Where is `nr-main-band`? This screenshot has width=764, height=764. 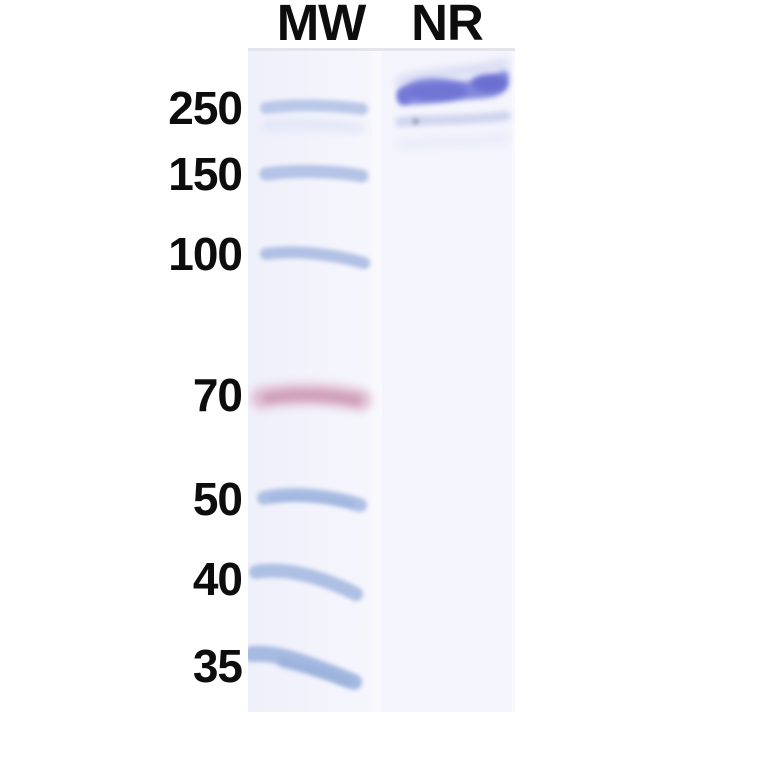 nr-main-band is located at coordinates (452, 82).